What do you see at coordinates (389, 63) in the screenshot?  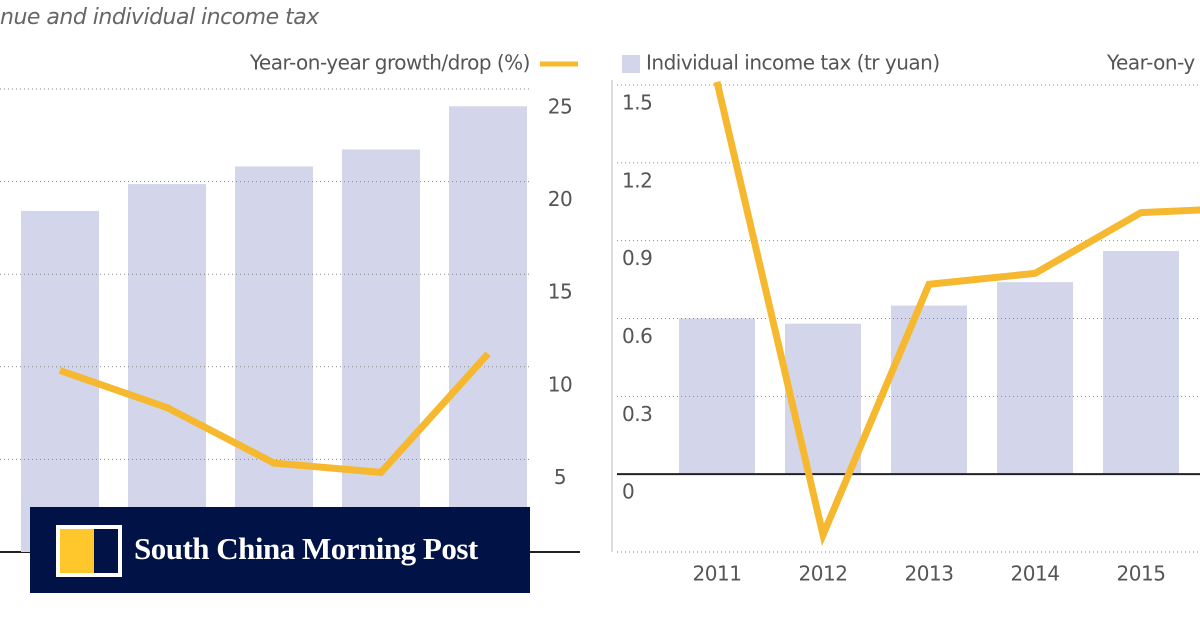 I see `legend-label: Year-on-year growth/drop (%)` at bounding box center [389, 63].